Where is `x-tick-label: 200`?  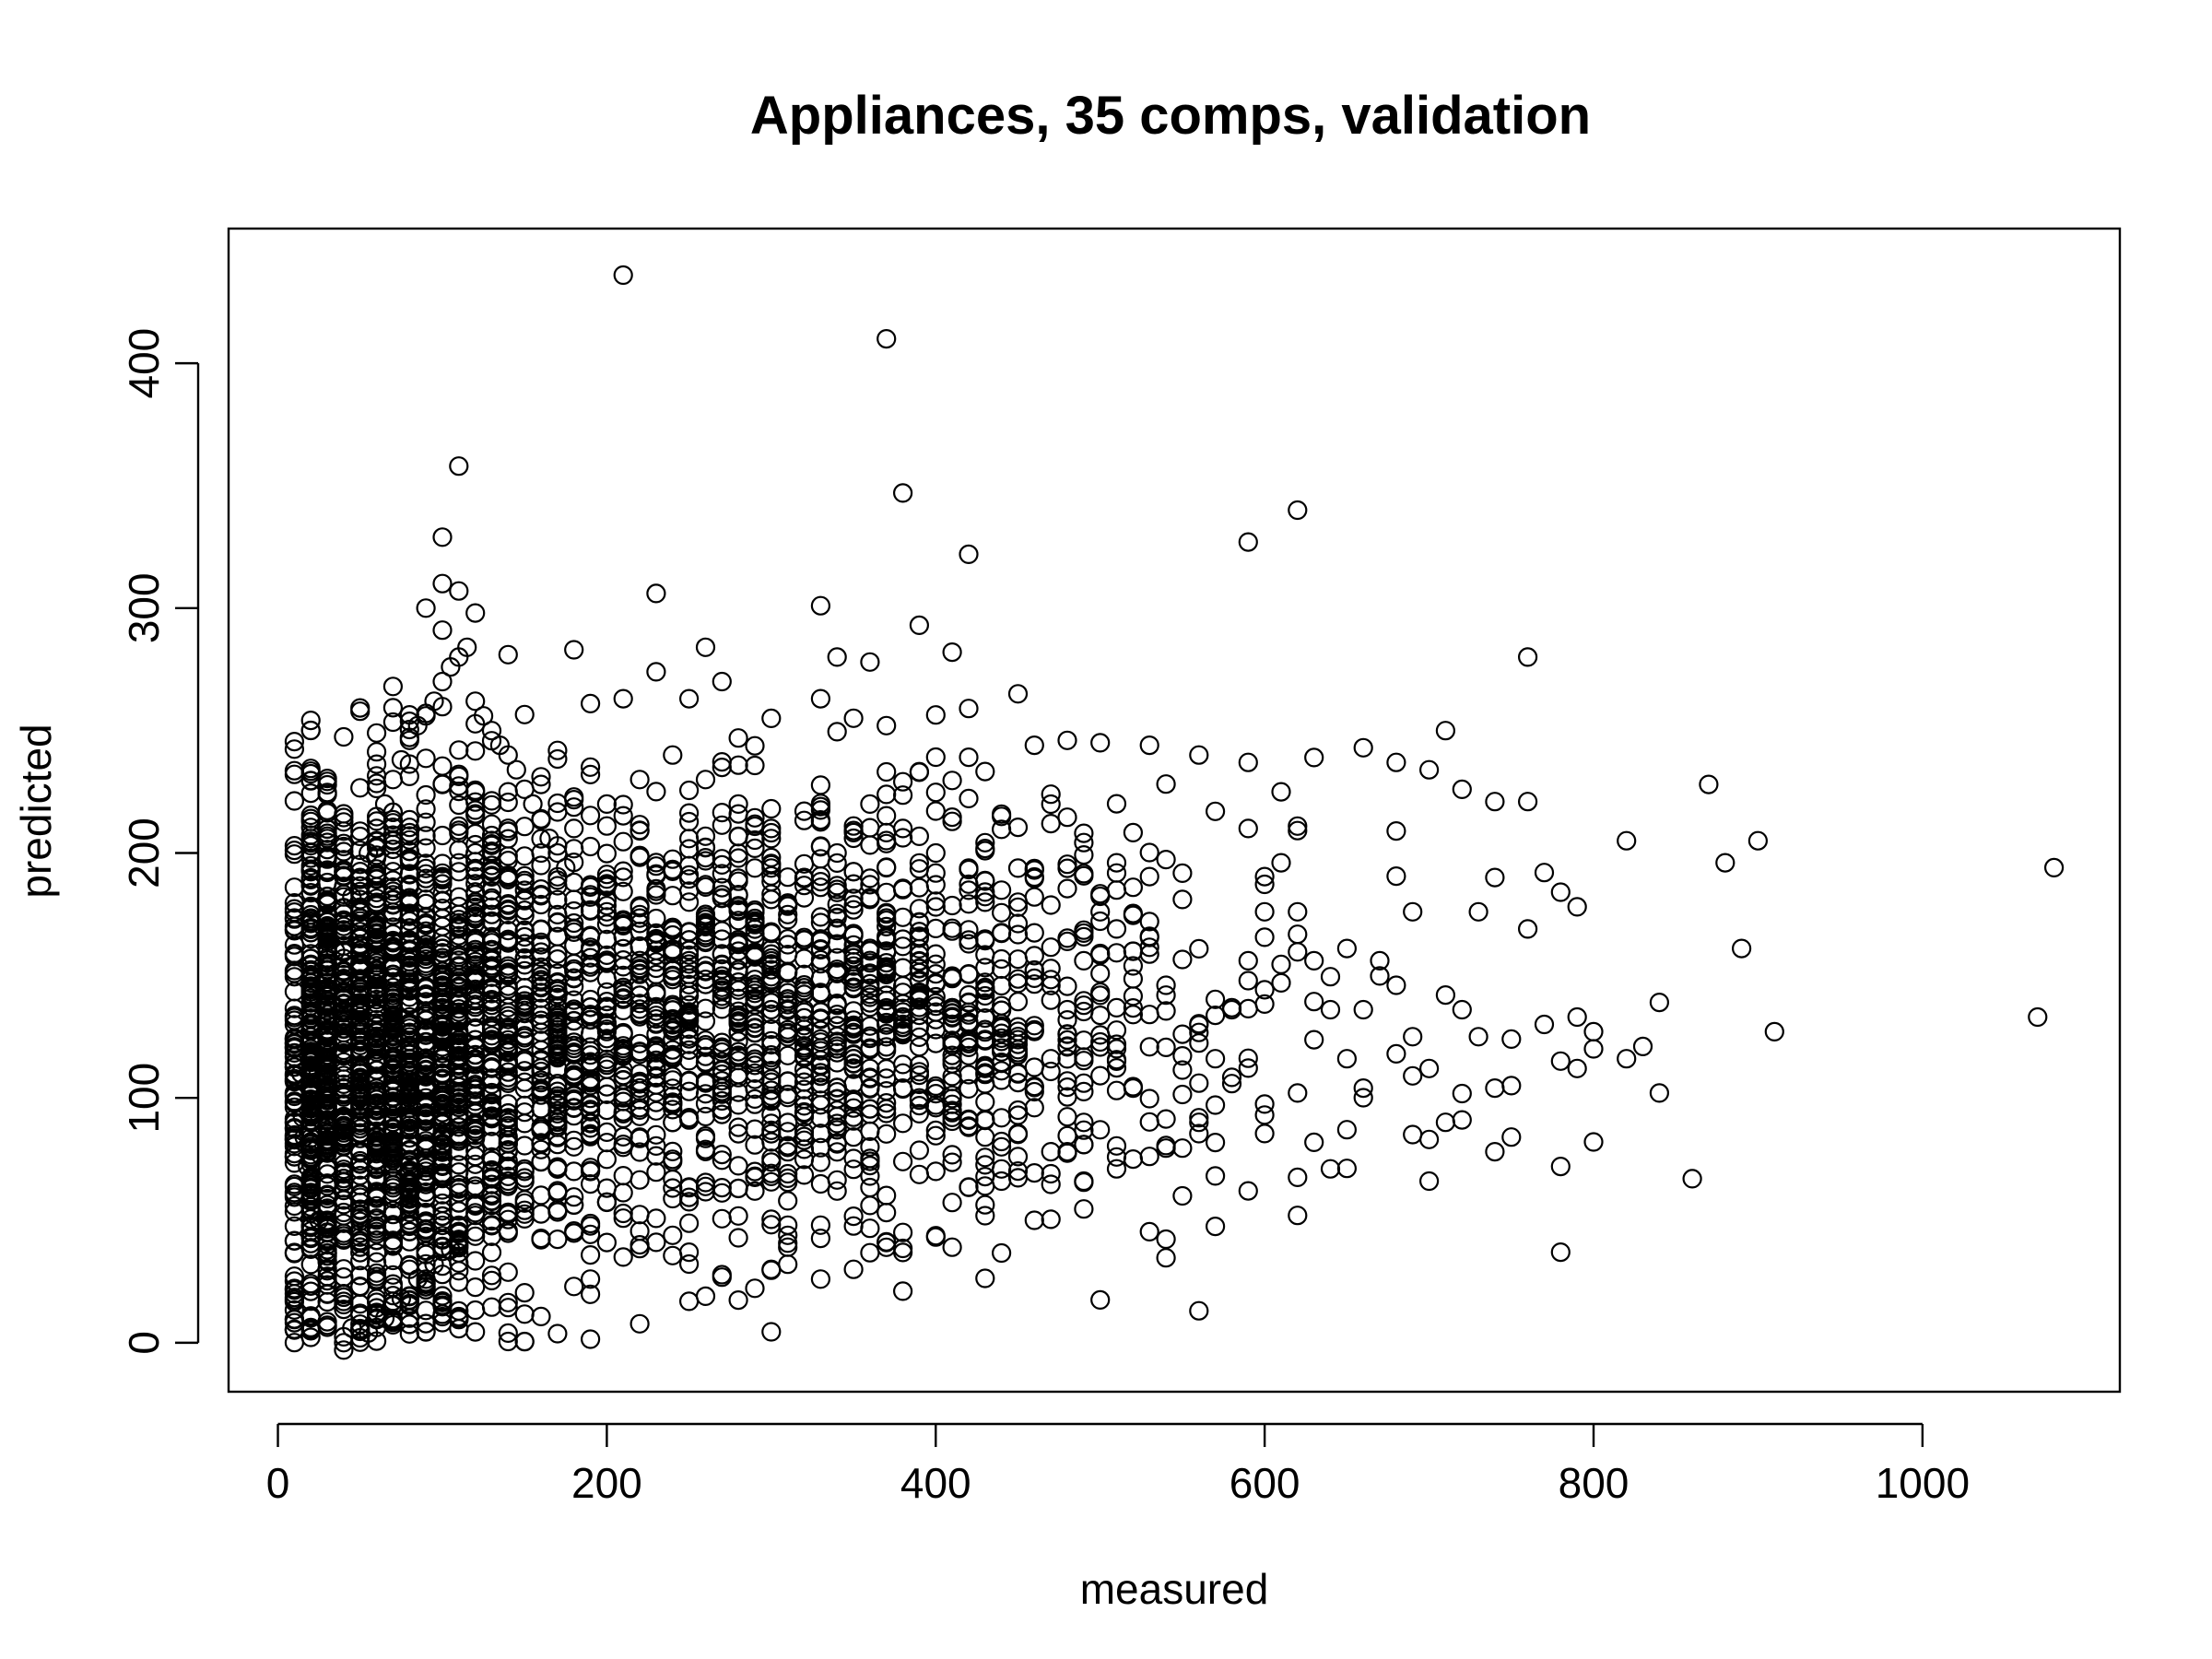
x-tick-label: 200 is located at coordinates (606, 1483).